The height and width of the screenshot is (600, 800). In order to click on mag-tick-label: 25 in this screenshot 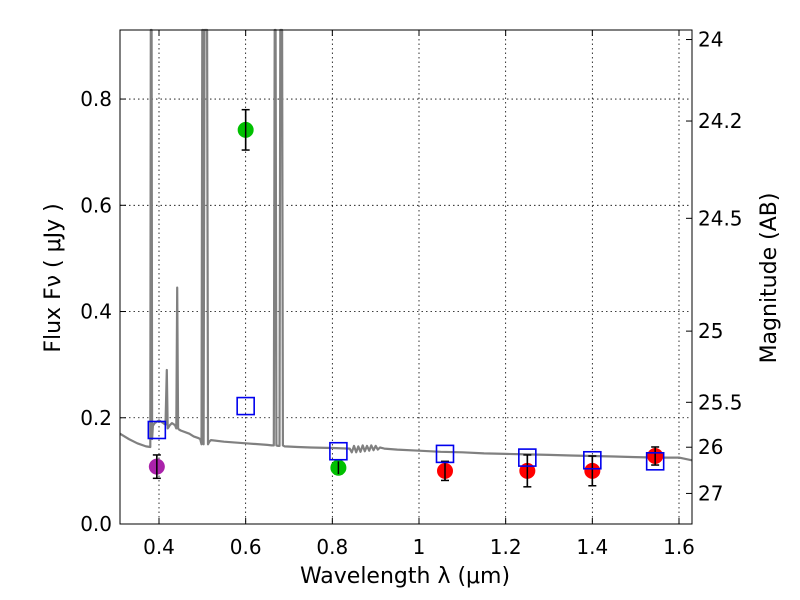, I will do `click(710, 331)`.